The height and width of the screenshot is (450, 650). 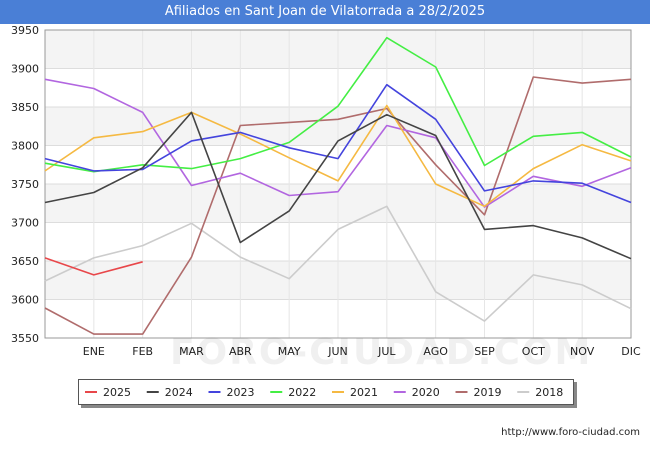 What do you see at coordinates (289, 351) in the screenshot?
I see `x-tick-label: MAY` at bounding box center [289, 351].